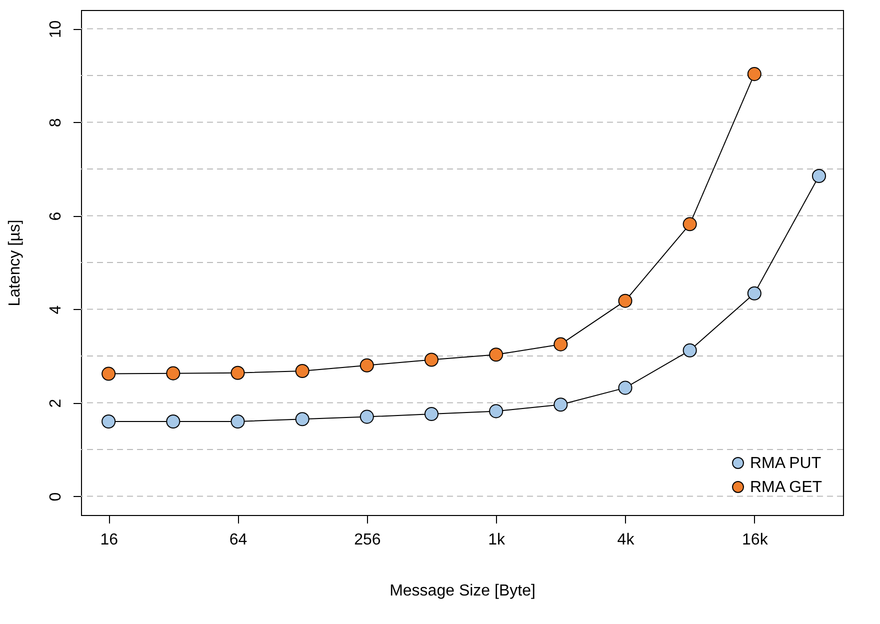 The image size is (880, 624). I want to click on y-axis-title: Latency [µs], so click(15, 263).